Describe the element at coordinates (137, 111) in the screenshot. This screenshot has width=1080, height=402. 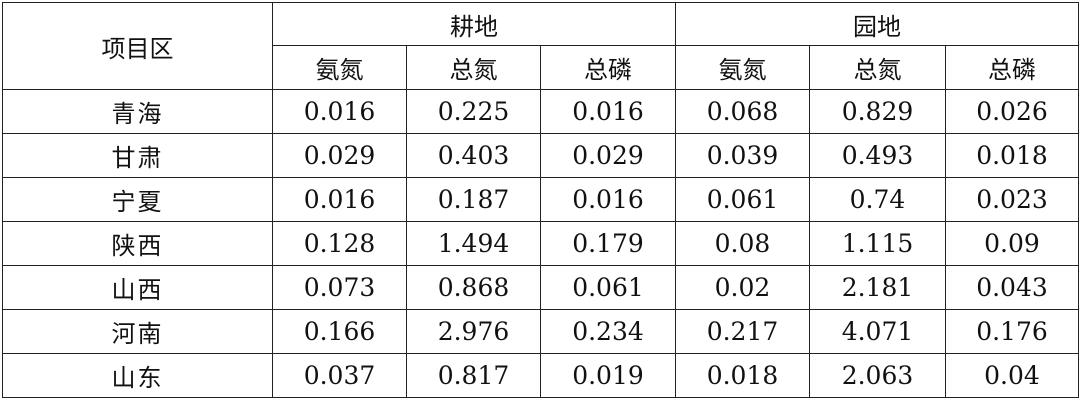
I see `region-cell: 青海` at that location.